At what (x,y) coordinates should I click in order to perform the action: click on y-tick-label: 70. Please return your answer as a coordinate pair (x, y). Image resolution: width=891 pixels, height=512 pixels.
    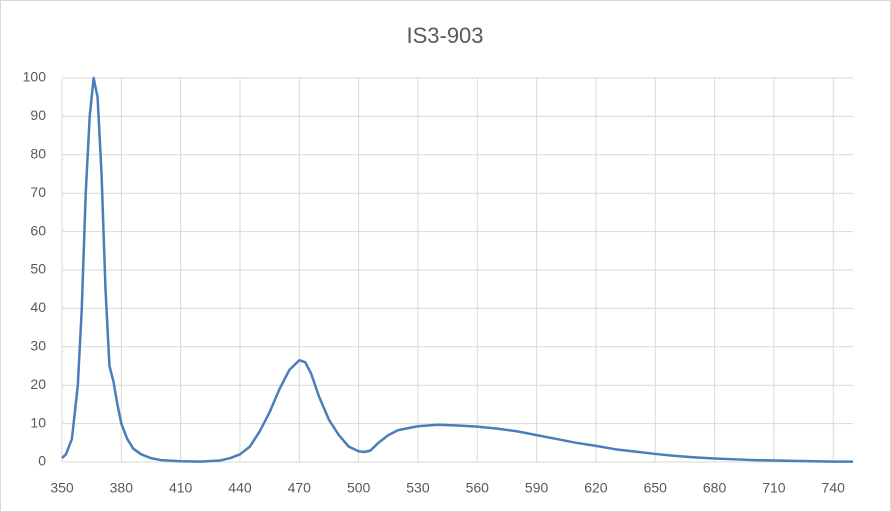
    Looking at the image, I should click on (38, 192).